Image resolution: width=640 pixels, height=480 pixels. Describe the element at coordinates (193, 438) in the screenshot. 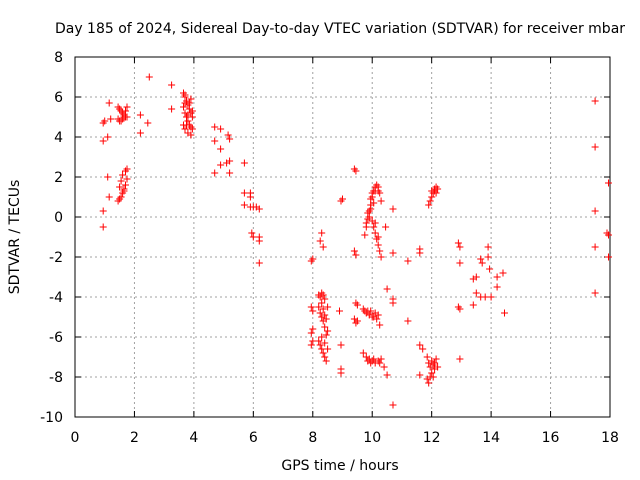

I see `x-tick-label: 4` at that location.